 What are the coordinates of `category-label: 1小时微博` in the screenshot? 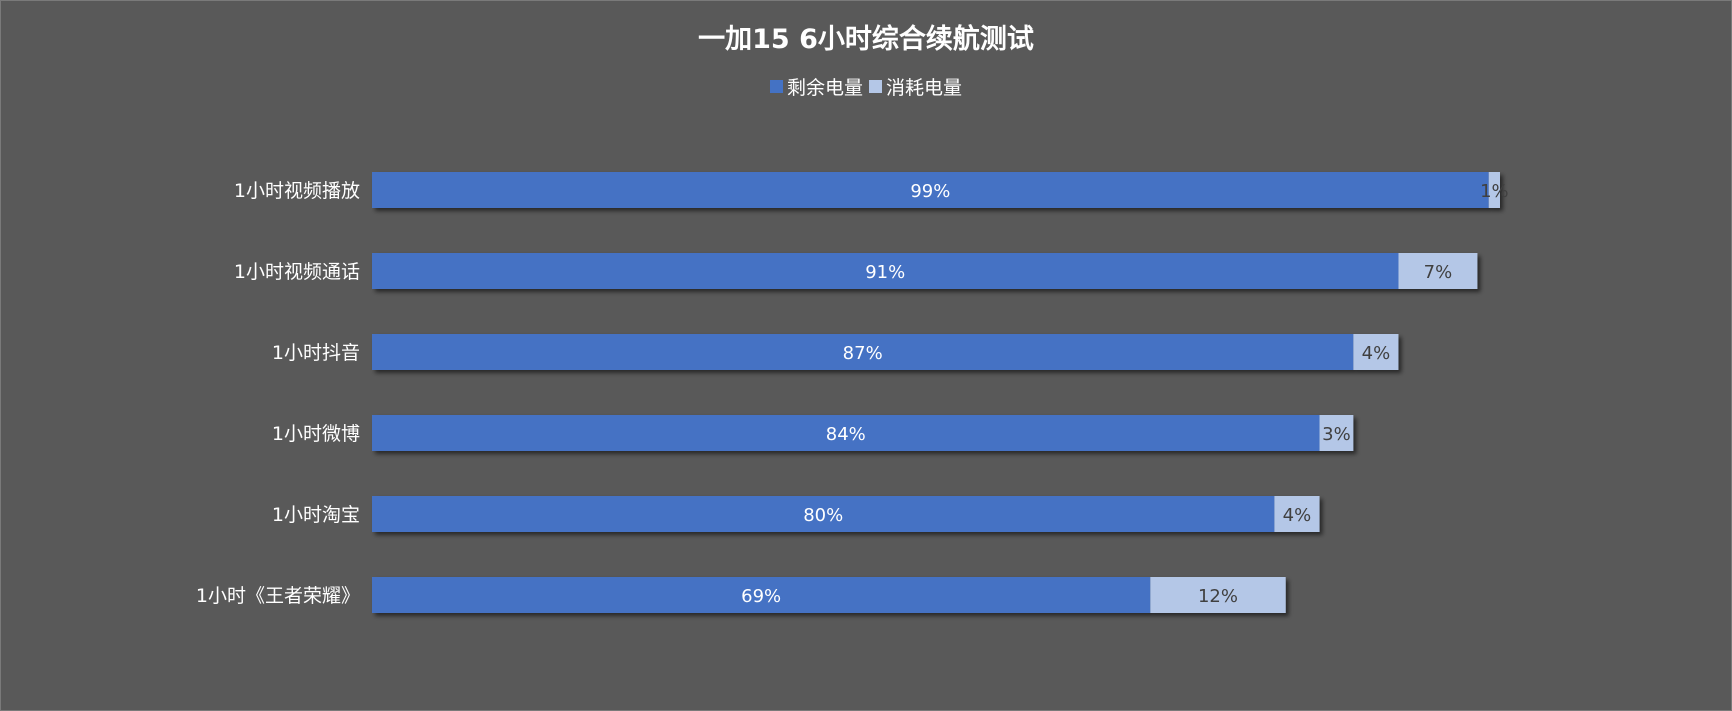 It's located at (316, 434).